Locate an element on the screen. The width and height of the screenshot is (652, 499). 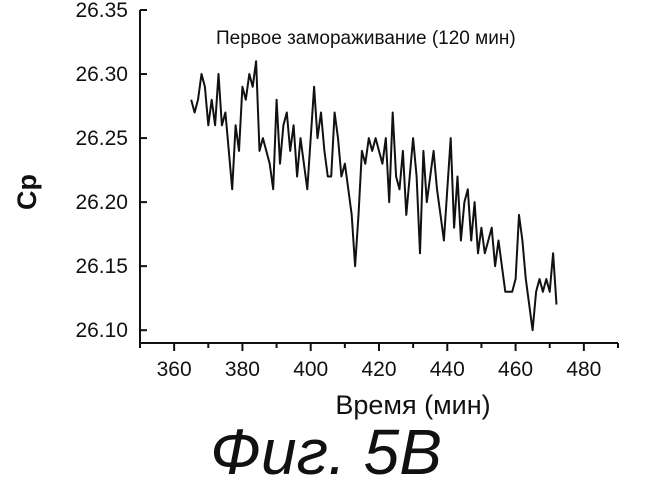
x-tick-label: 480 is located at coordinates (583, 369).